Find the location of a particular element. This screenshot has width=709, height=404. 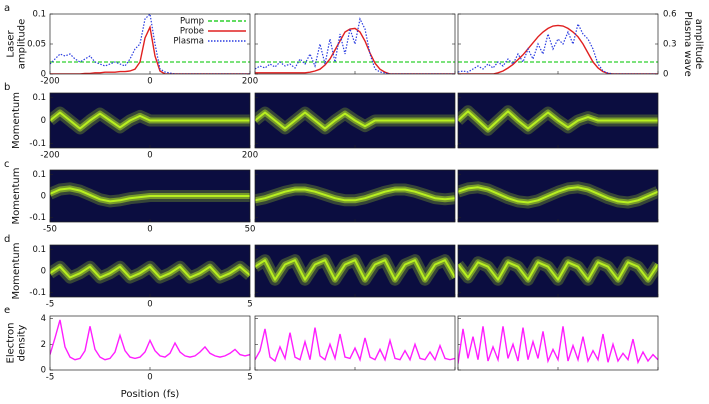

legend-label: Probe is located at coordinates (192, 32).